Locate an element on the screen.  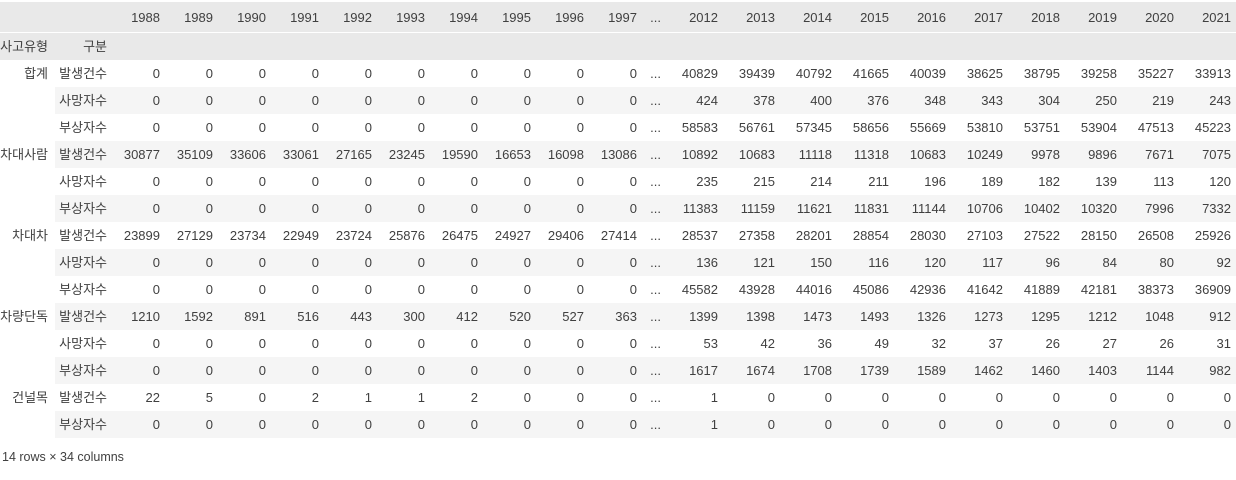
data-cell: 56761 is located at coordinates (753, 127).